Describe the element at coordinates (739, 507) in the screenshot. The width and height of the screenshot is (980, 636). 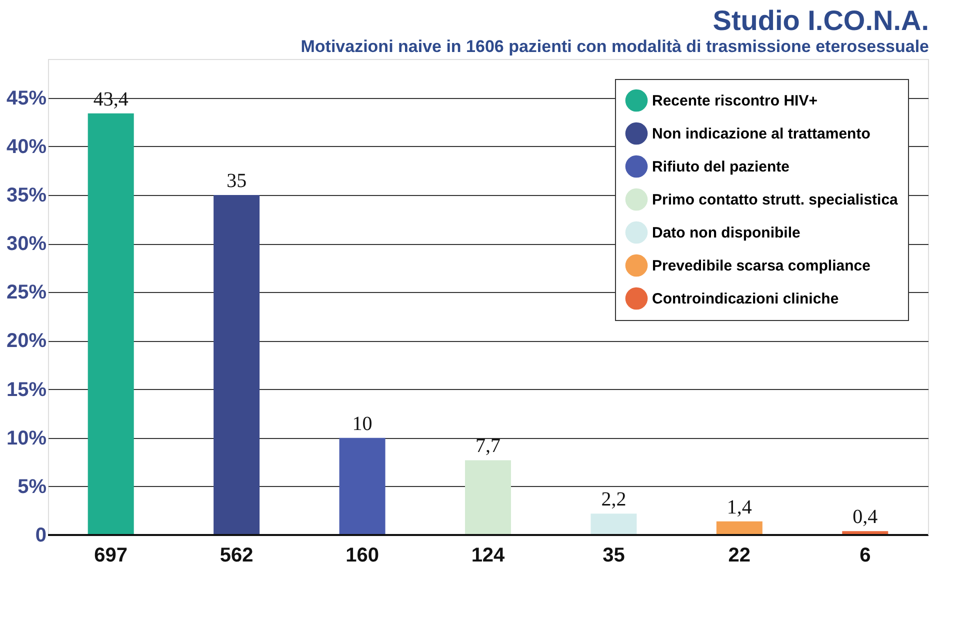
I see `data-label: 1,4` at that location.